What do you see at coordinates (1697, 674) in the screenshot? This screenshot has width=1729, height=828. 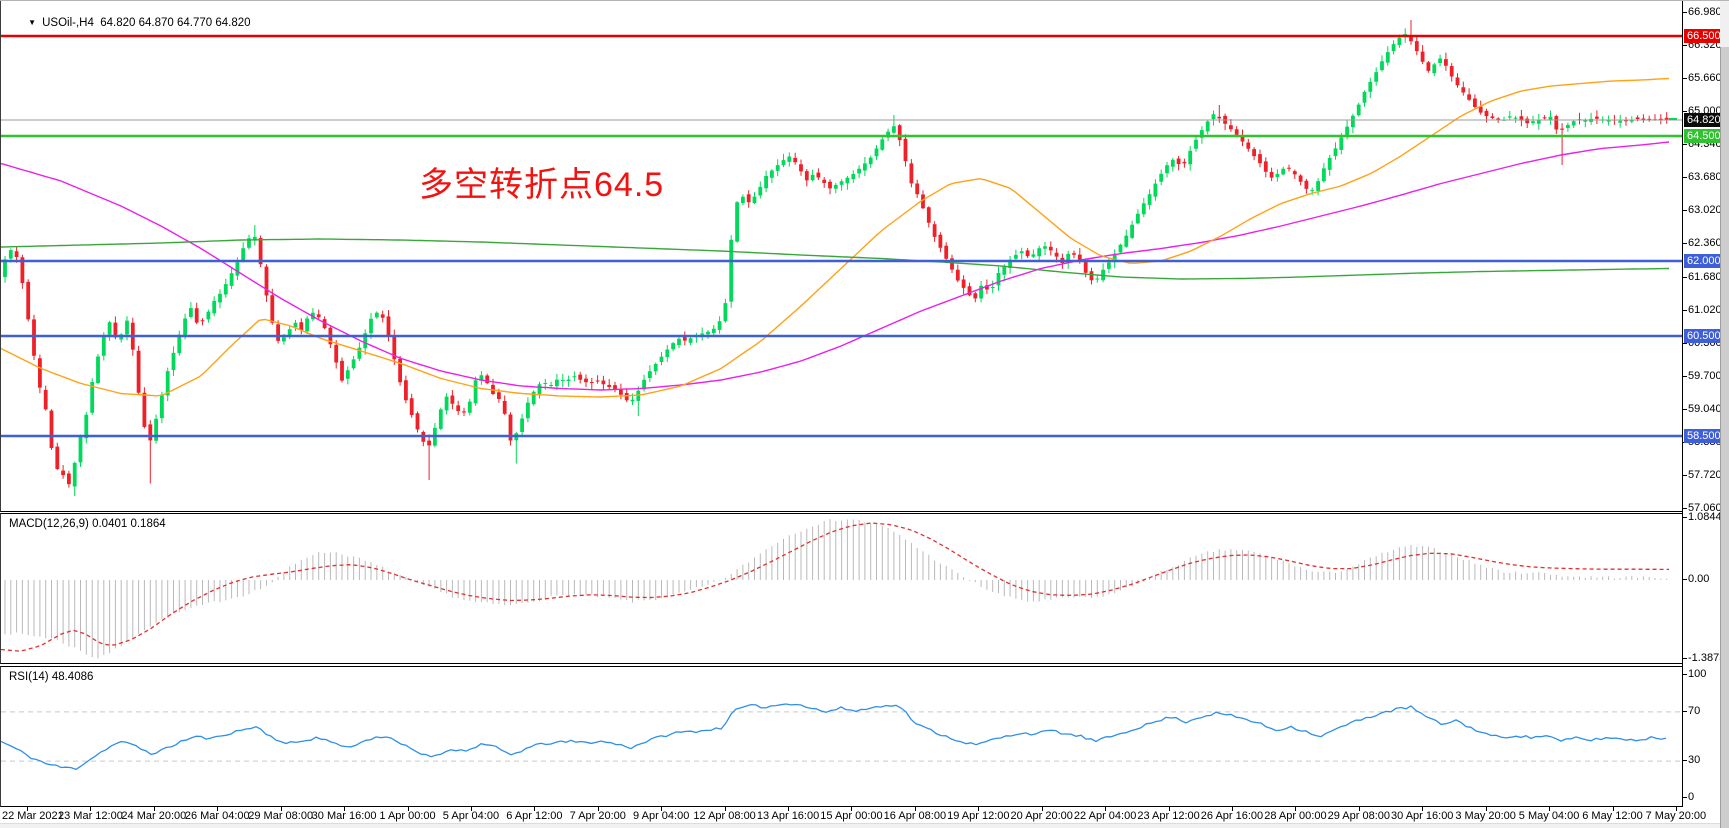 I see `rsi-tick-label: 100` at bounding box center [1697, 674].